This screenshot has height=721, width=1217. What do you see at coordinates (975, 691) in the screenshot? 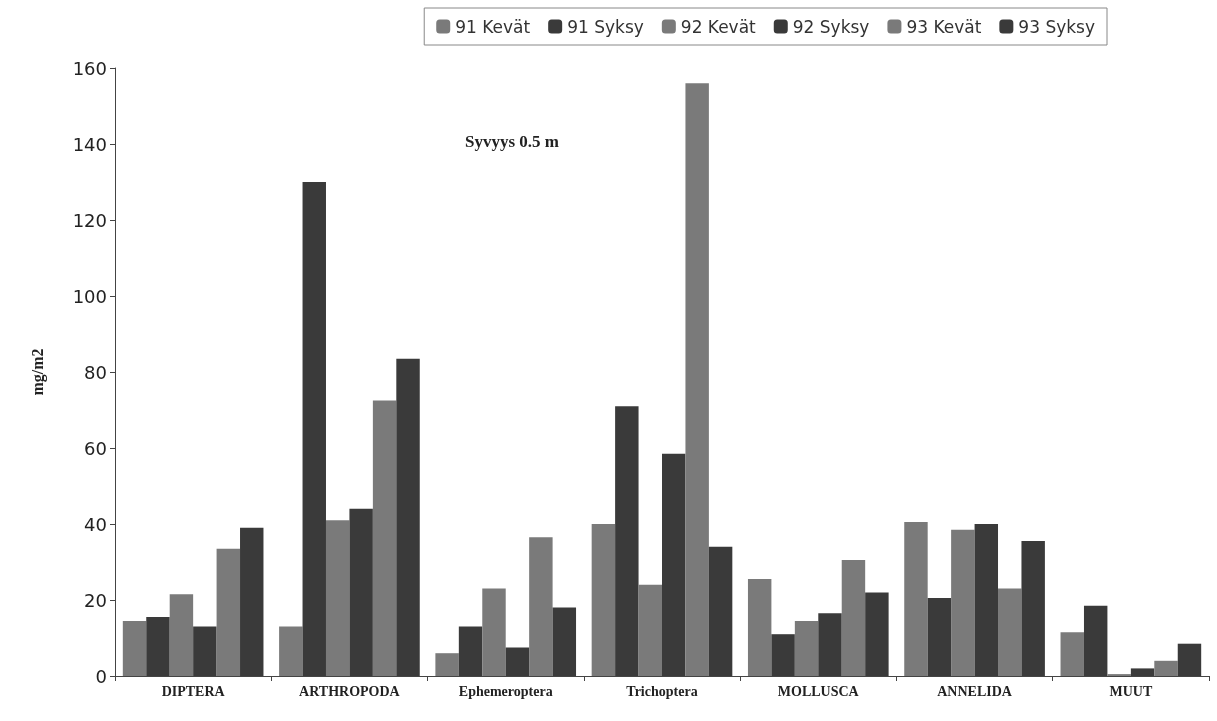
I see `x-tick-label: ANNELIDA` at bounding box center [975, 691].